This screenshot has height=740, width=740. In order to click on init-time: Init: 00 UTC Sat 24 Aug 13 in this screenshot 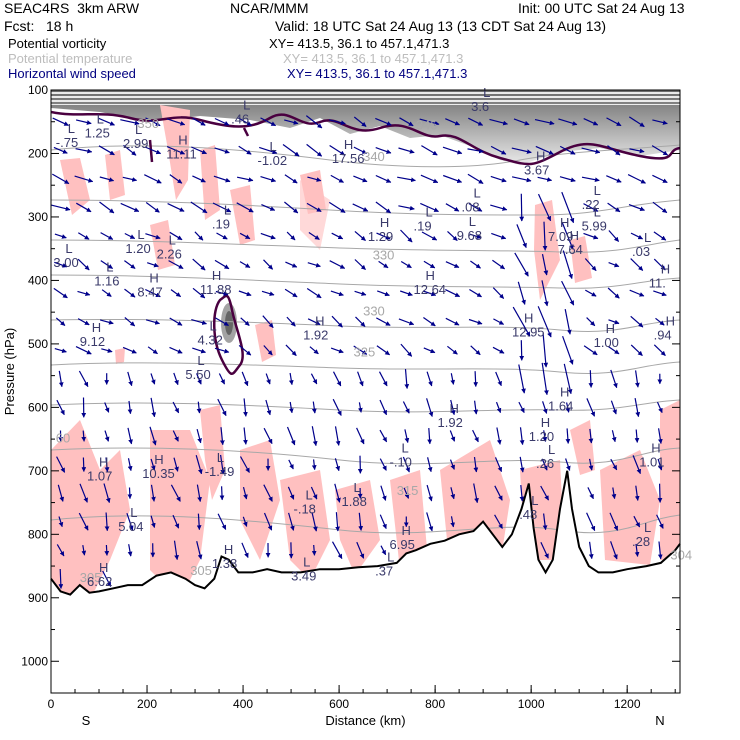, I will do `click(601, 8)`.